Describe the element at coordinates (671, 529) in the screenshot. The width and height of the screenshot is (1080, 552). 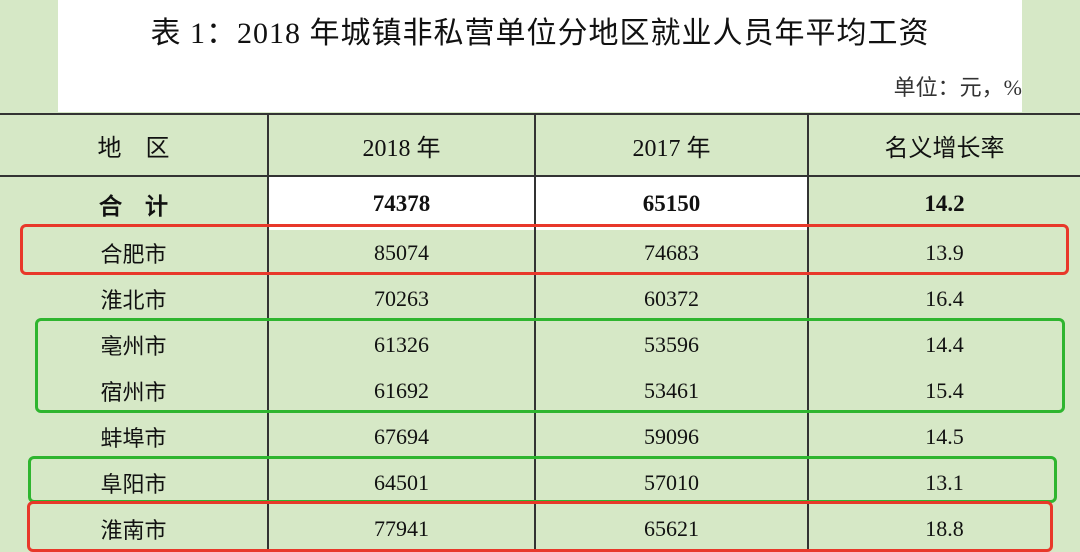
I see `value-cell: 65621` at that location.